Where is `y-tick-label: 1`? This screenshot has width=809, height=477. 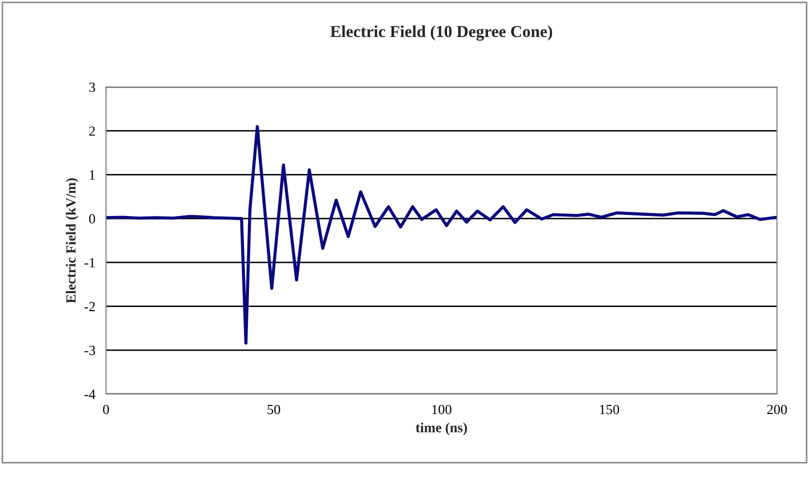
y-tick-label: 1 is located at coordinates (92, 175).